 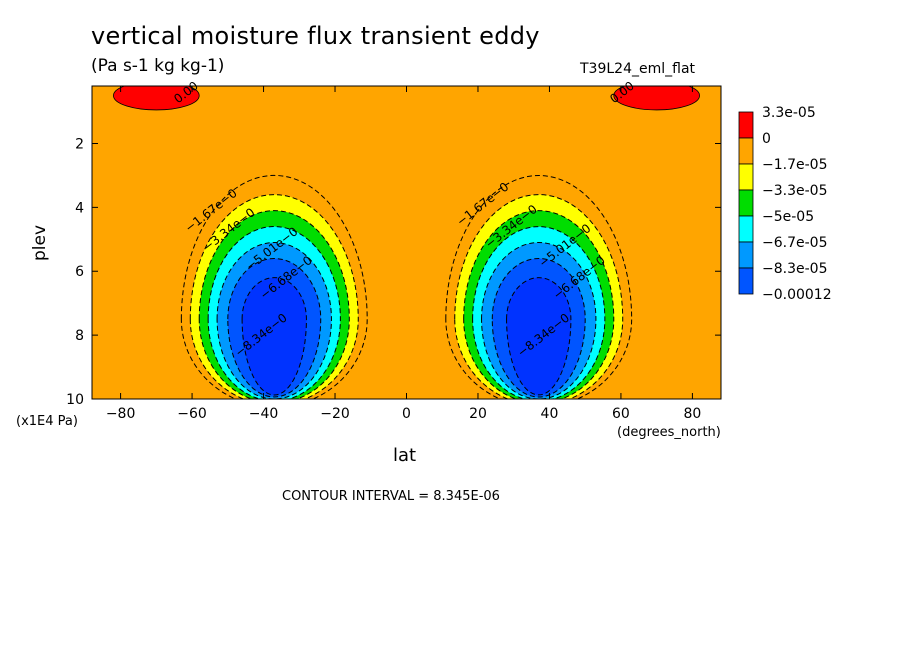 What do you see at coordinates (794, 165) in the screenshot?
I see `colorbar-label-3: −1.7e-05` at bounding box center [794, 165].